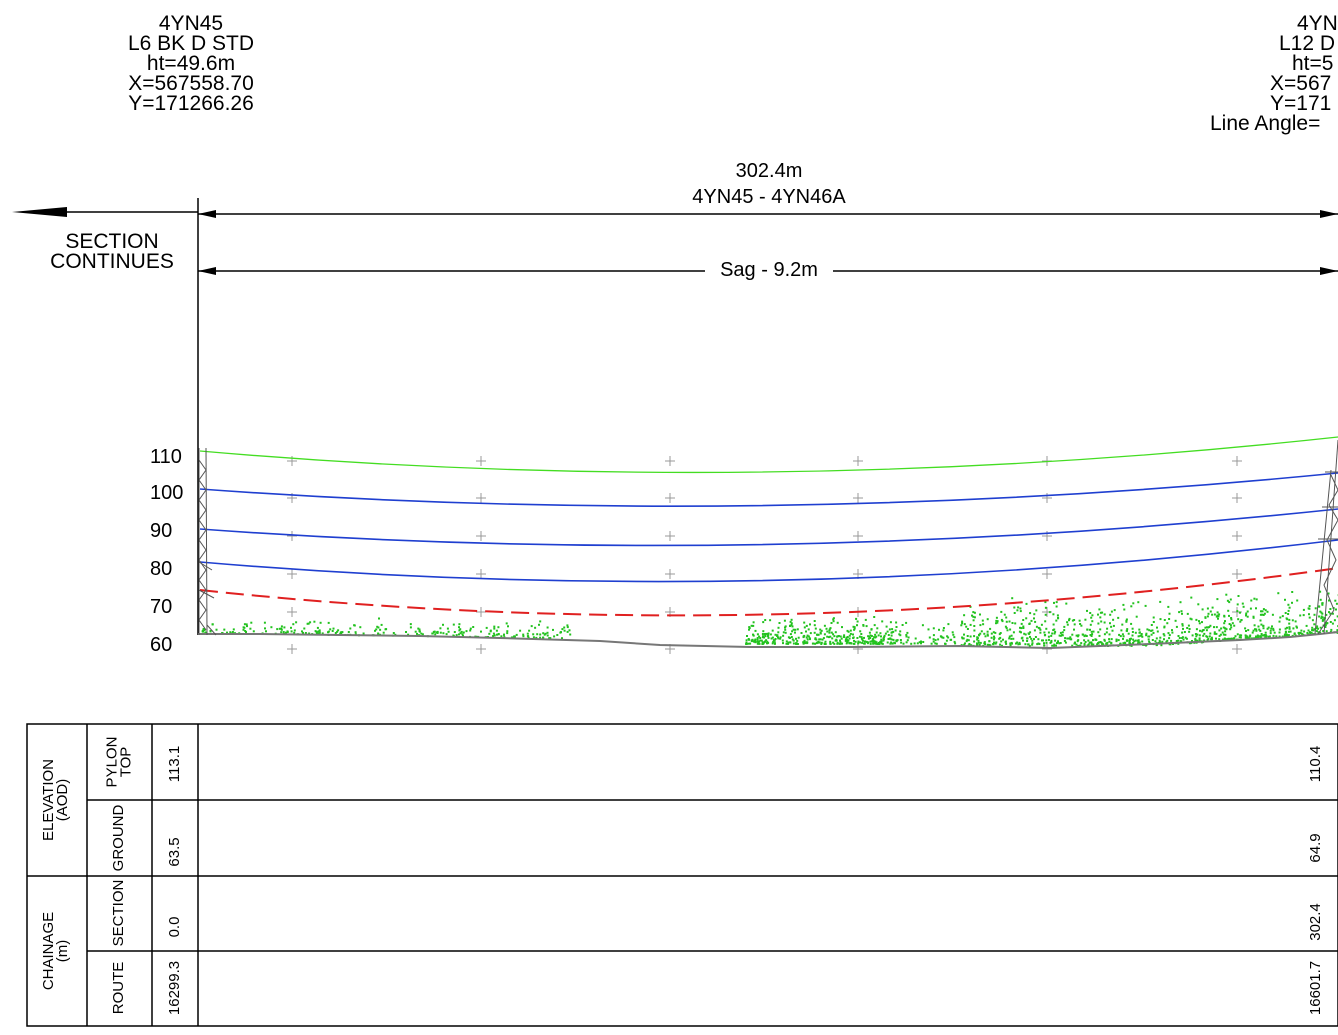 Image resolution: width=1338 pixels, height=1035 pixels. I want to click on sag-dimension-line, so click(768, 271).